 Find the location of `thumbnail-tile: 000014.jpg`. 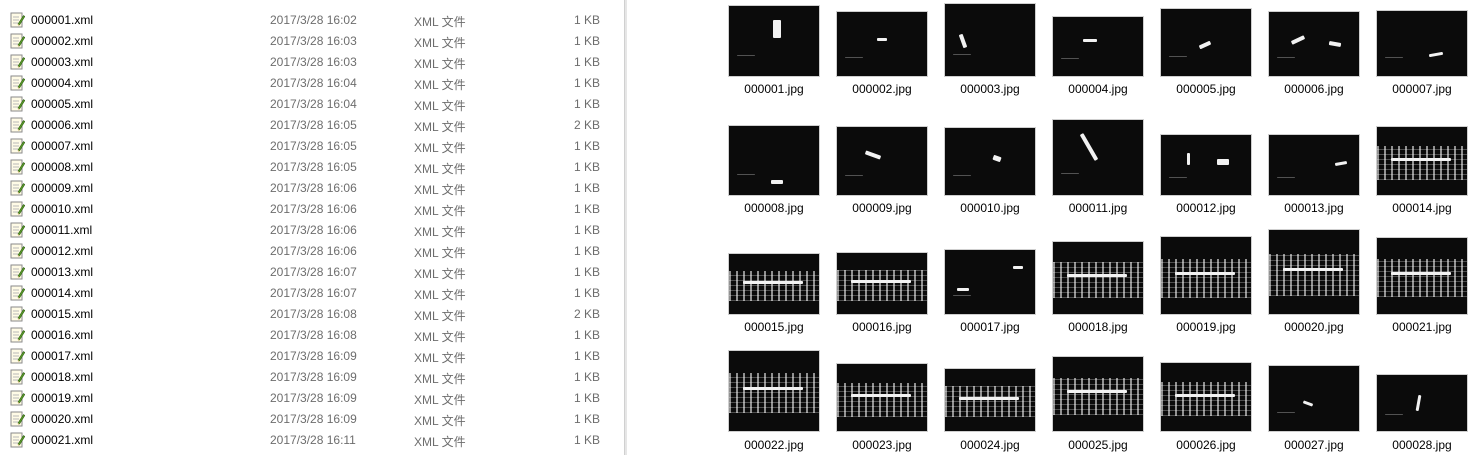

thumbnail-tile: 000014.jpg is located at coordinates (1427, 107).